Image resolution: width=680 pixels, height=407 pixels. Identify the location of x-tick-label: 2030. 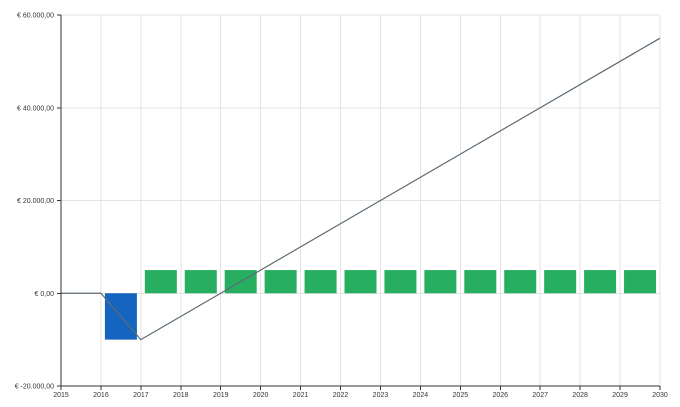
(660, 395).